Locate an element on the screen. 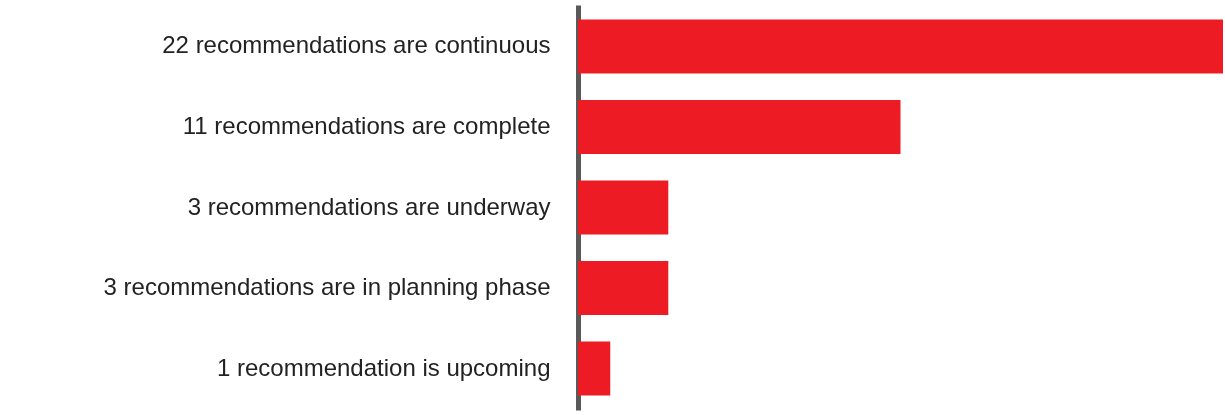 Image resolution: width=1225 pixels, height=415 pixels. y-tick-label: 3 recommendations are in planning phase is located at coordinates (327, 287).